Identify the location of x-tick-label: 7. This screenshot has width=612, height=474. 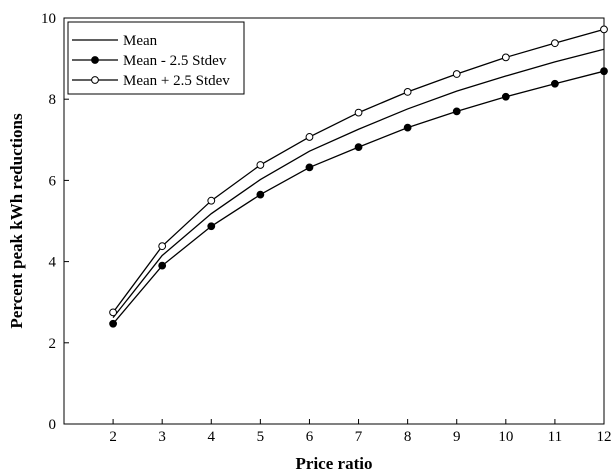
(359, 437).